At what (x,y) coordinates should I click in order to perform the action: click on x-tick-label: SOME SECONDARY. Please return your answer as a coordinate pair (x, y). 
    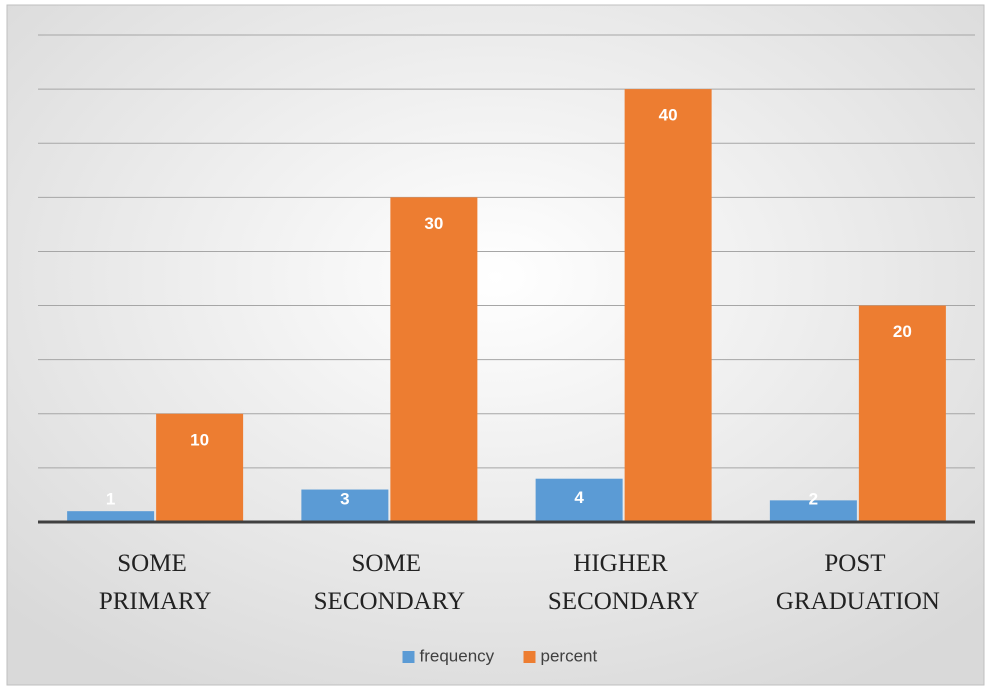
    Looking at the image, I should click on (389, 582).